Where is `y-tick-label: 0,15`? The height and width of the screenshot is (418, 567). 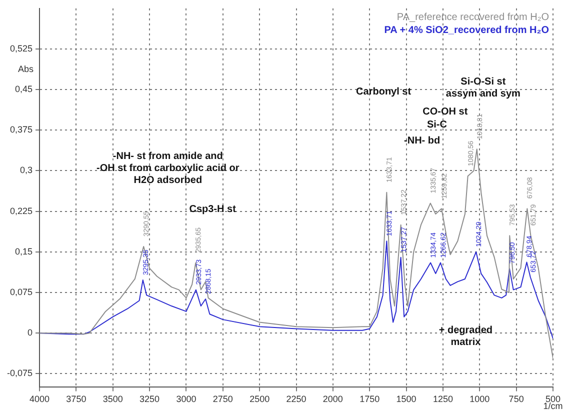
y-tick-label: 0,15 is located at coordinates (23, 251).